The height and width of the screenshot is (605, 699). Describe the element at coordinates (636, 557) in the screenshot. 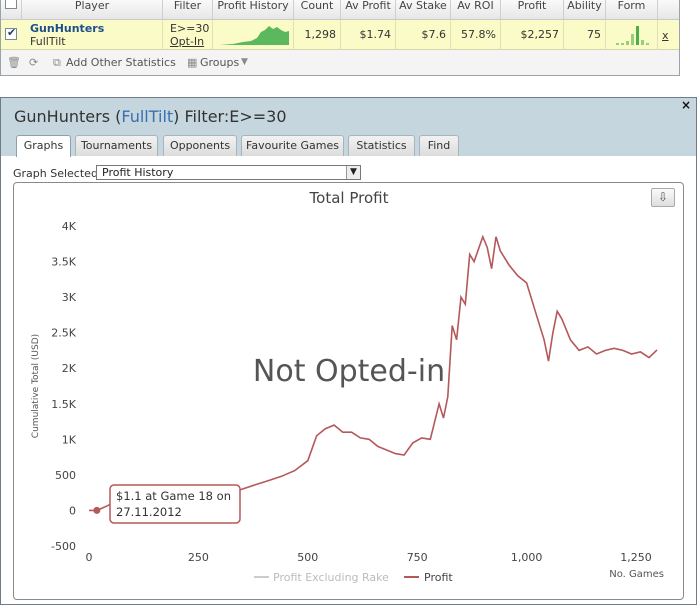

I see `x-tick-label: 1,250` at that location.